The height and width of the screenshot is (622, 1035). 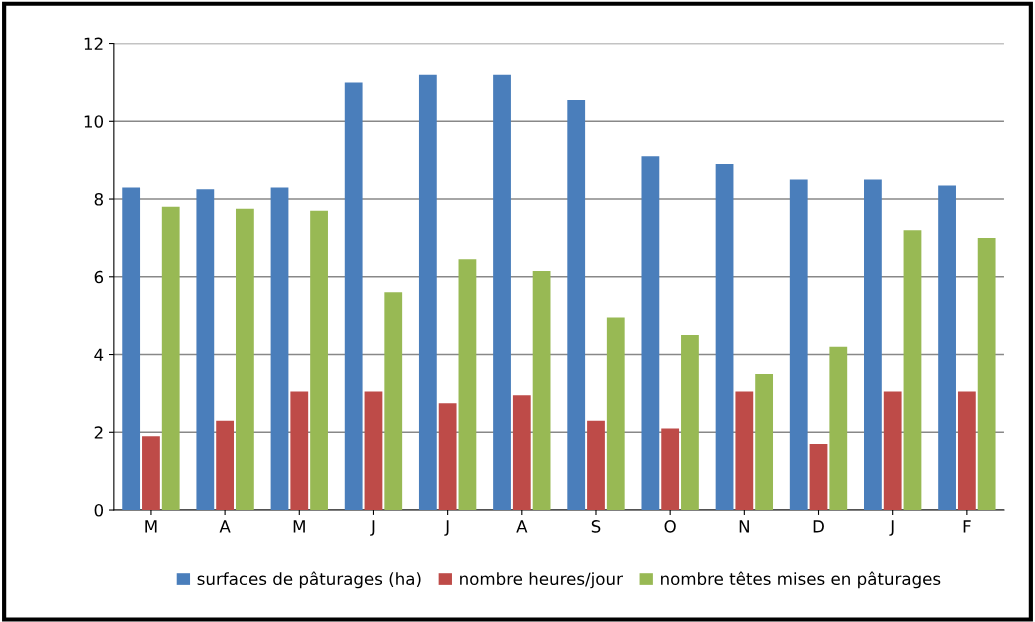 I want to click on x-tick-label: O, so click(x=670, y=526).